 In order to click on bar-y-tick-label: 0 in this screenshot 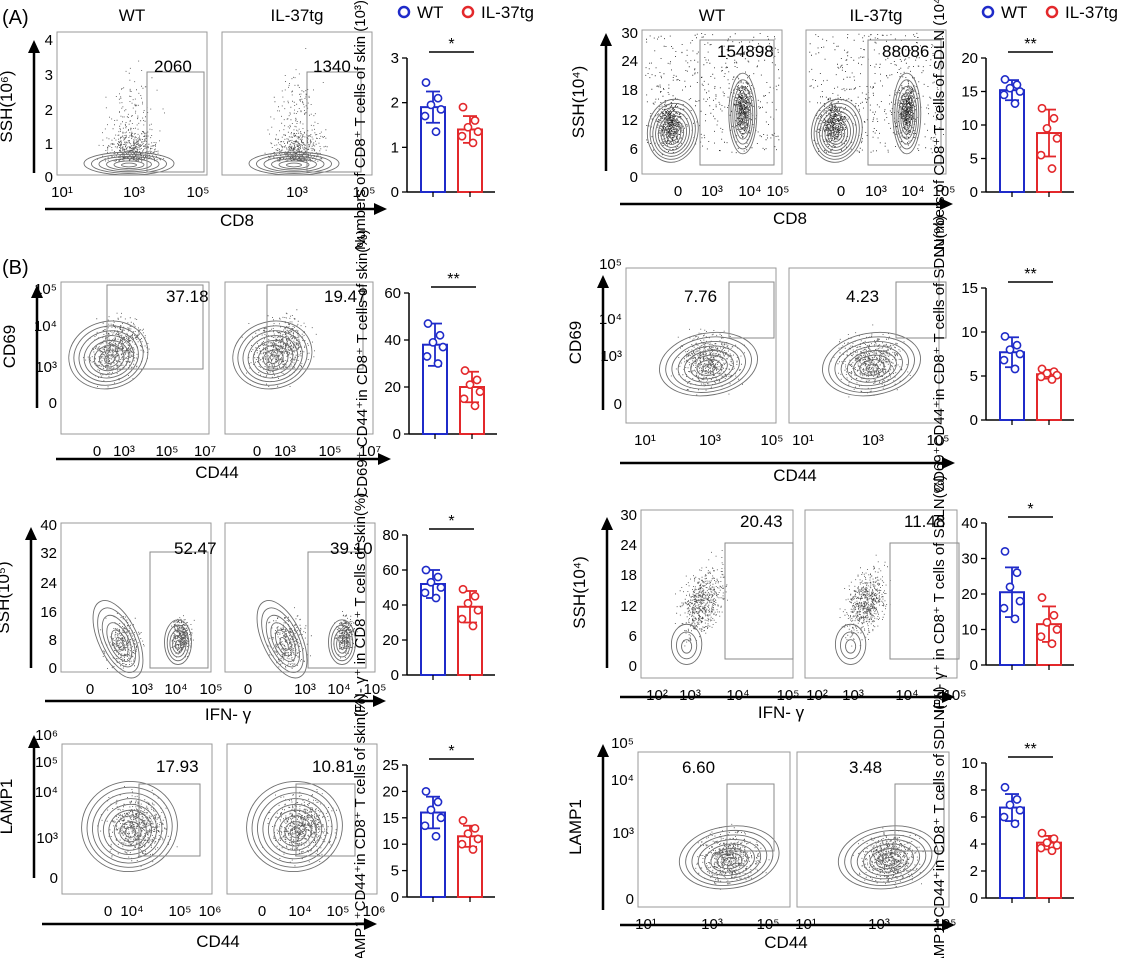, I will do `click(395, 192)`.